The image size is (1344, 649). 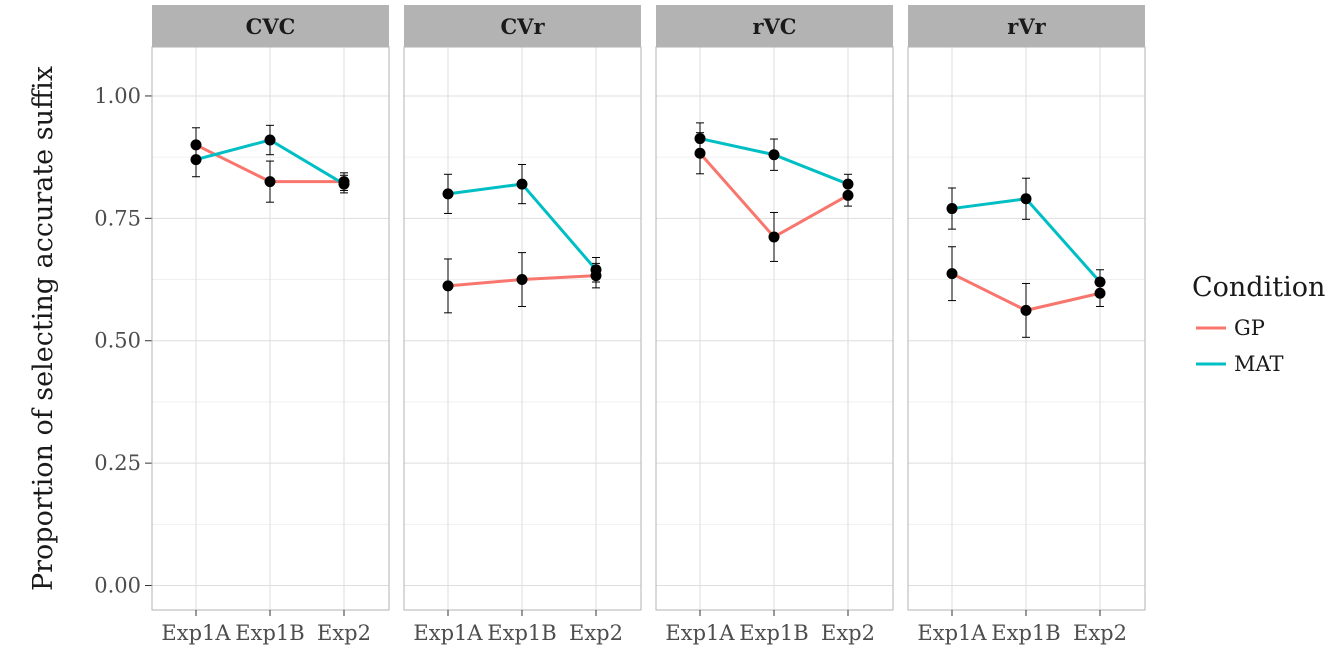 I want to click on facet-strip-label: CVC, so click(x=271, y=26).